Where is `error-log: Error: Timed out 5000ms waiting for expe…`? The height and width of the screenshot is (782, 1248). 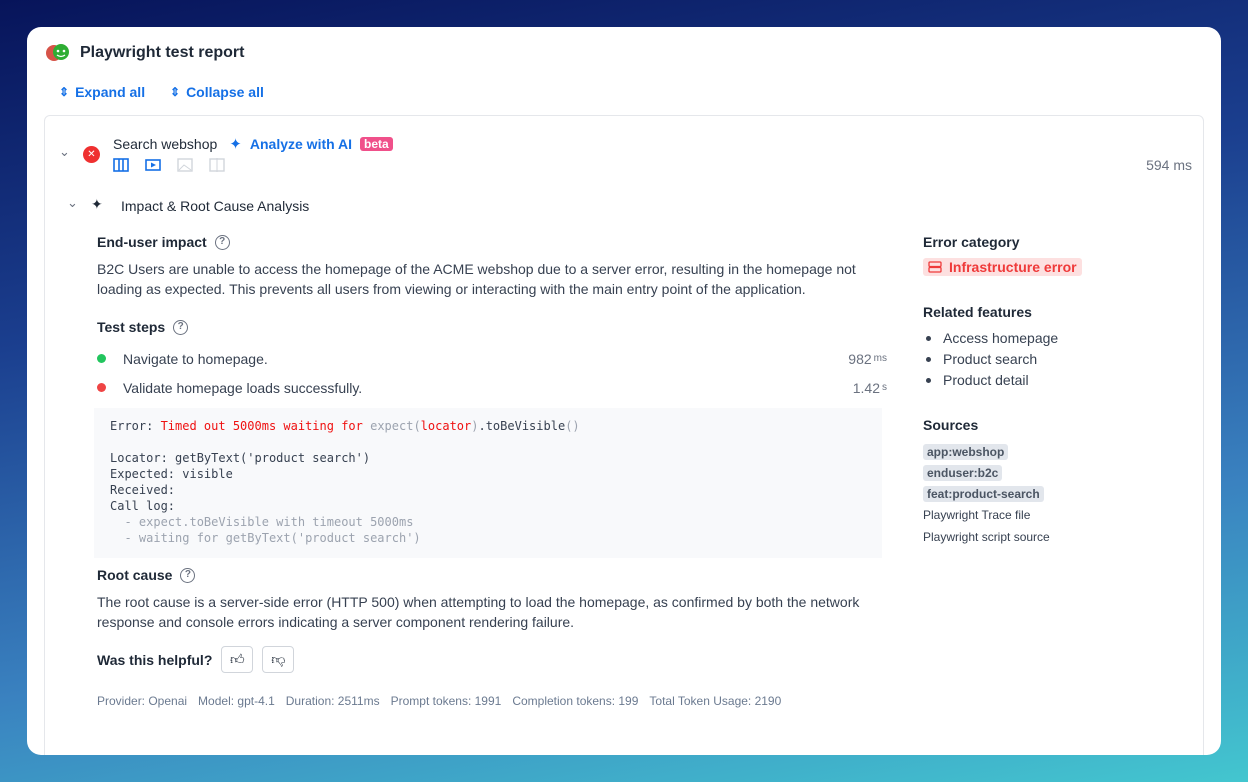
error-log: Error: Timed out 5000ms waiting for expe… is located at coordinates (488, 483).